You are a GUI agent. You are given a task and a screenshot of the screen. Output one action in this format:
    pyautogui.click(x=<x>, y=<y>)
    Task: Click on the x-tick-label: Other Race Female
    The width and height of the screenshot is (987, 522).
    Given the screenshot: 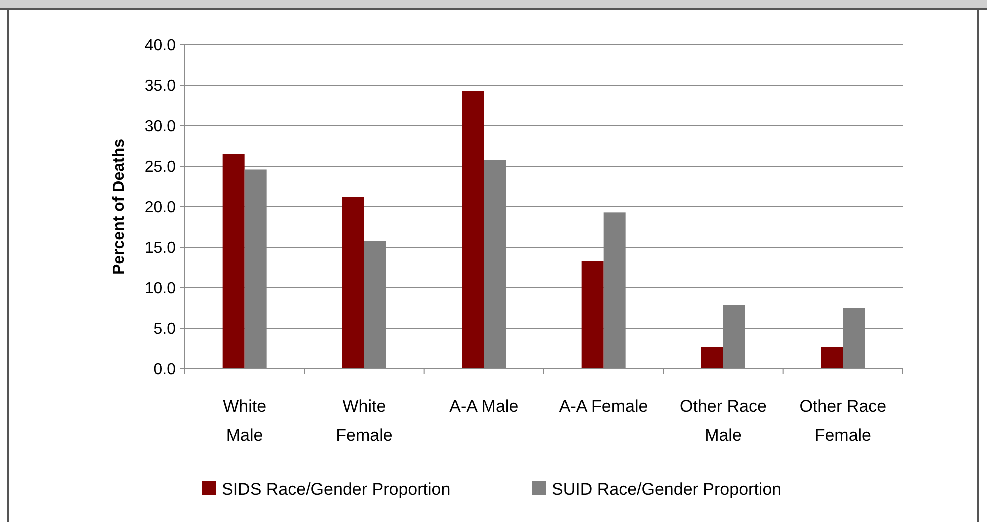 What is the action you would take?
    pyautogui.click(x=843, y=421)
    